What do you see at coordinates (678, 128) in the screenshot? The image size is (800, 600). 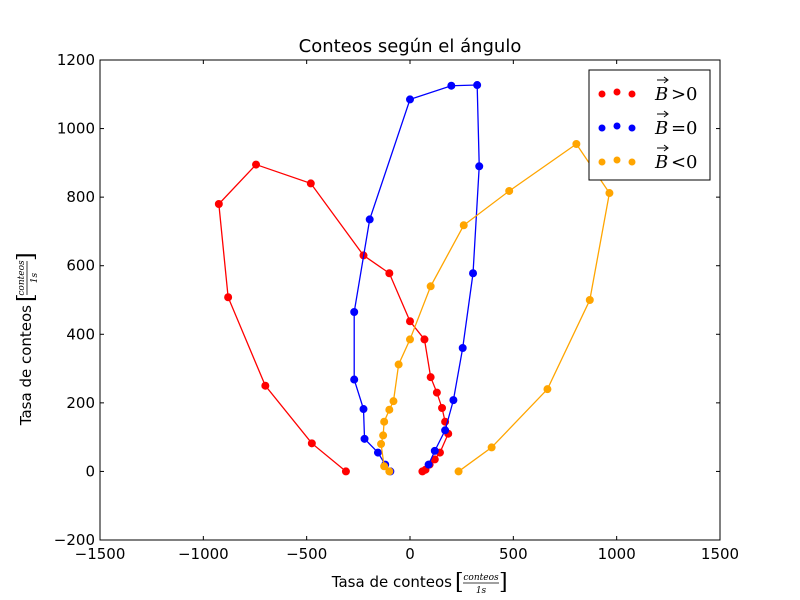 I see `legend-label-op: =` at bounding box center [678, 128].